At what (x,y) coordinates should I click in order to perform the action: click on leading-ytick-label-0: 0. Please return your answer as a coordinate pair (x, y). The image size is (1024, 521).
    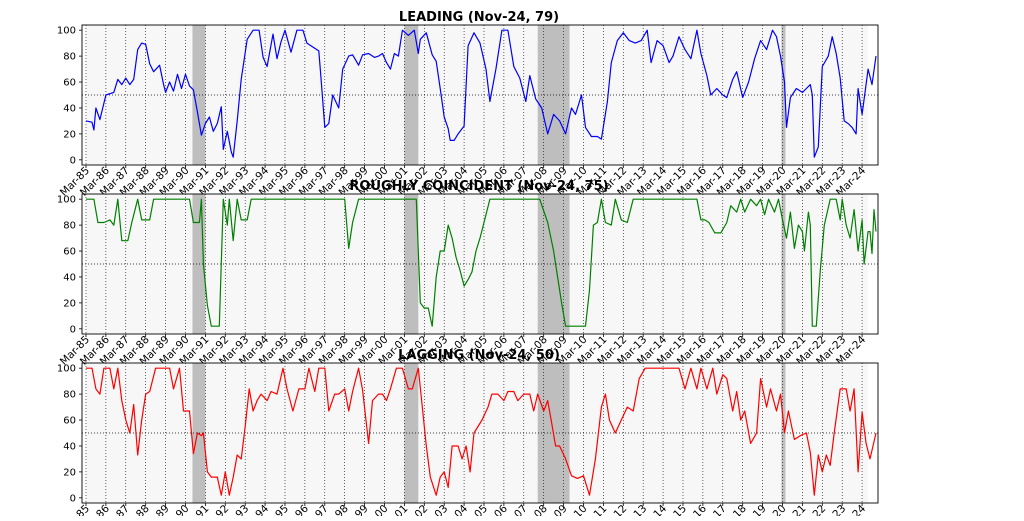
    Looking at the image, I should click on (73, 160).